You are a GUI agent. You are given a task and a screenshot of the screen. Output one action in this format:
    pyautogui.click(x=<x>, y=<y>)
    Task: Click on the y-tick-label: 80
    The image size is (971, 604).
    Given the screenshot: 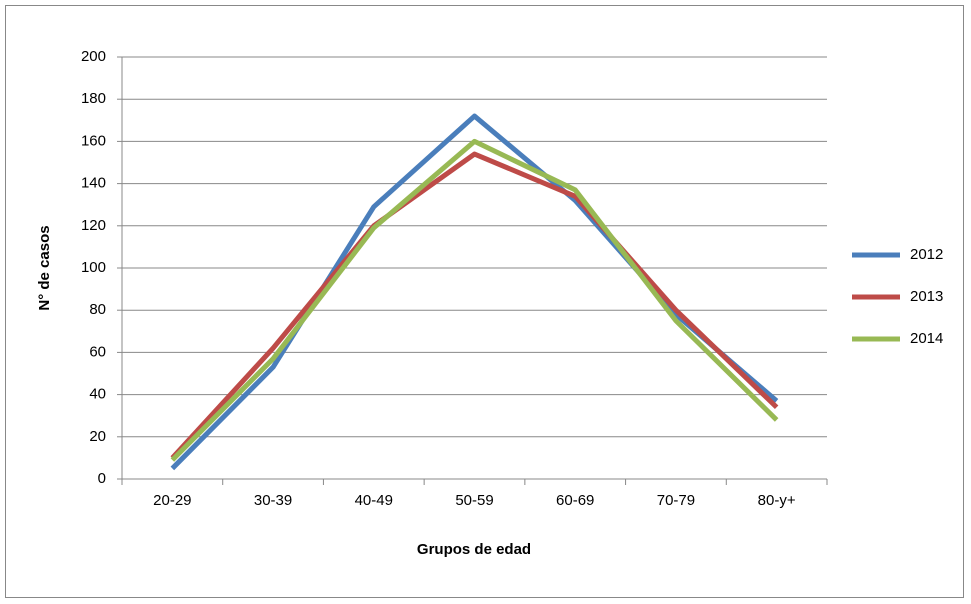 What is the action you would take?
    pyautogui.click(x=97, y=309)
    